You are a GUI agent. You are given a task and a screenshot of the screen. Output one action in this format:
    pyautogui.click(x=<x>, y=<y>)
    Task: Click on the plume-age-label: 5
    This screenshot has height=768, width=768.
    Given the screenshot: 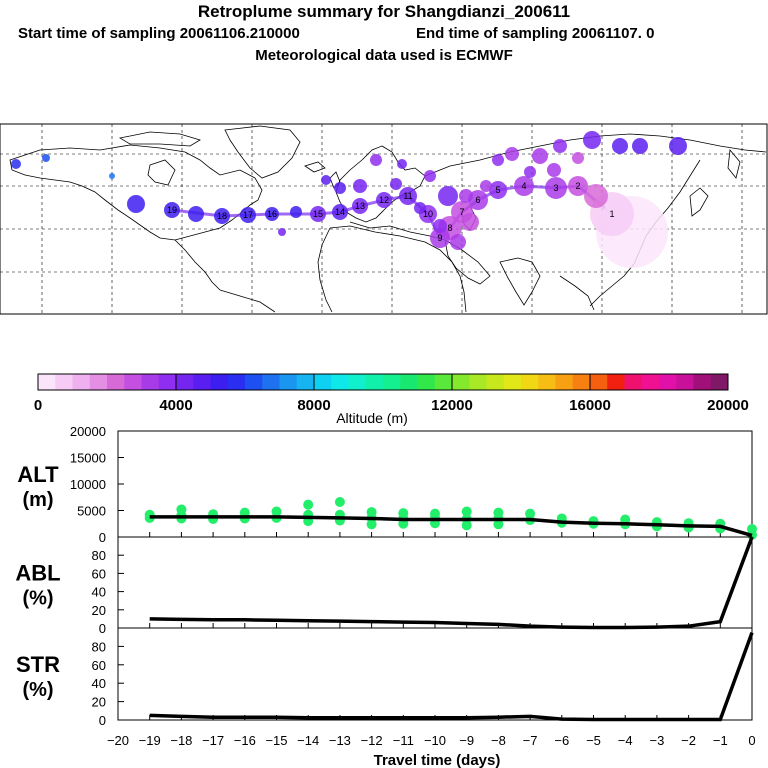 What is the action you would take?
    pyautogui.click(x=497, y=190)
    